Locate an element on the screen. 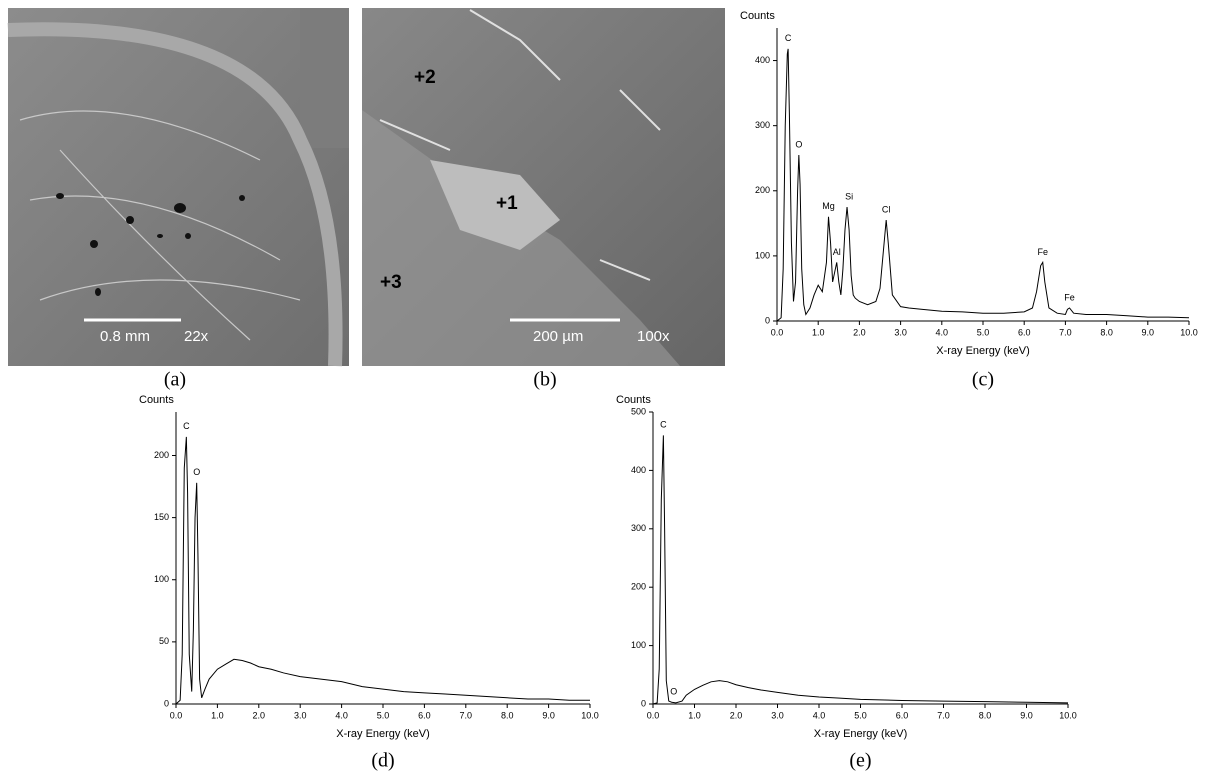  image-background is located at coordinates (178, 187).